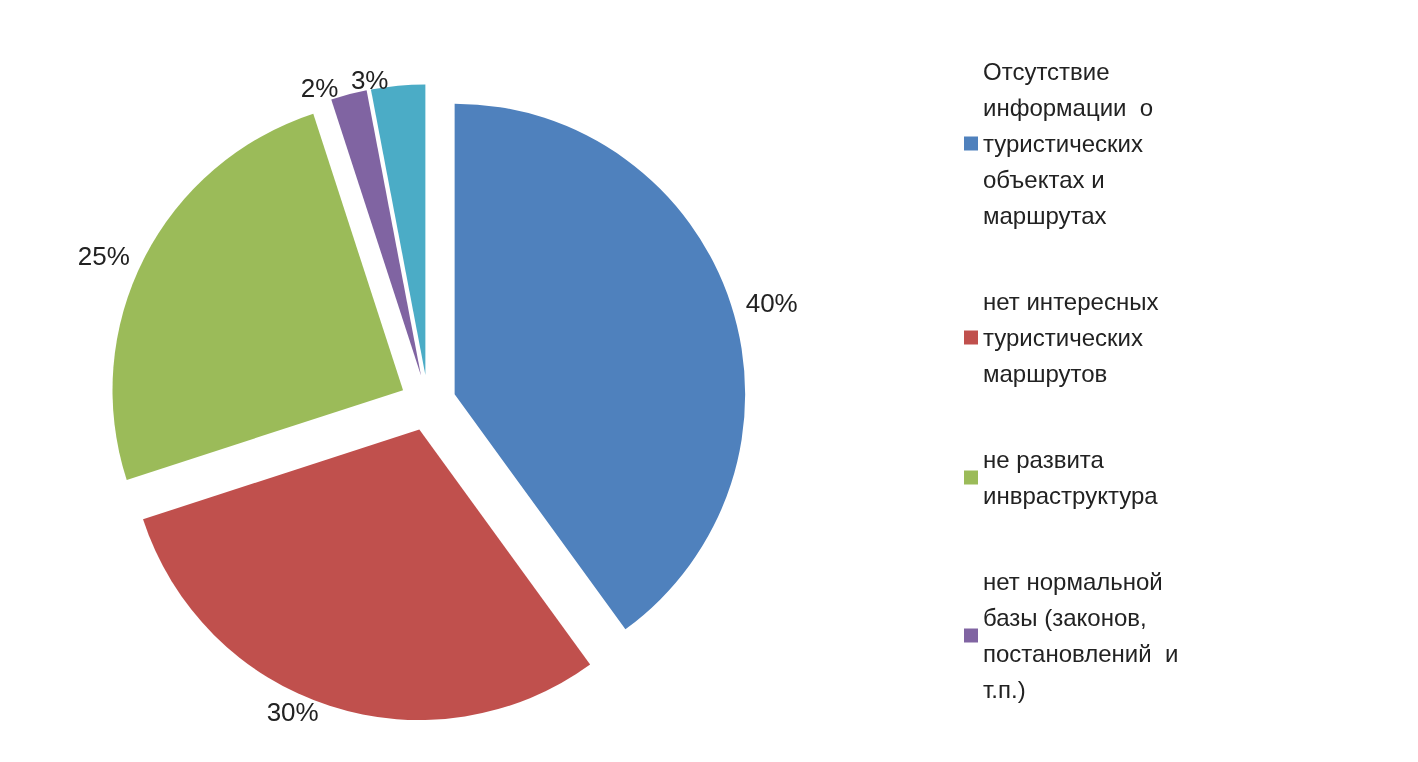  Describe the element at coordinates (771, 302) in the screenshot. I see `data-label: 40%` at that location.